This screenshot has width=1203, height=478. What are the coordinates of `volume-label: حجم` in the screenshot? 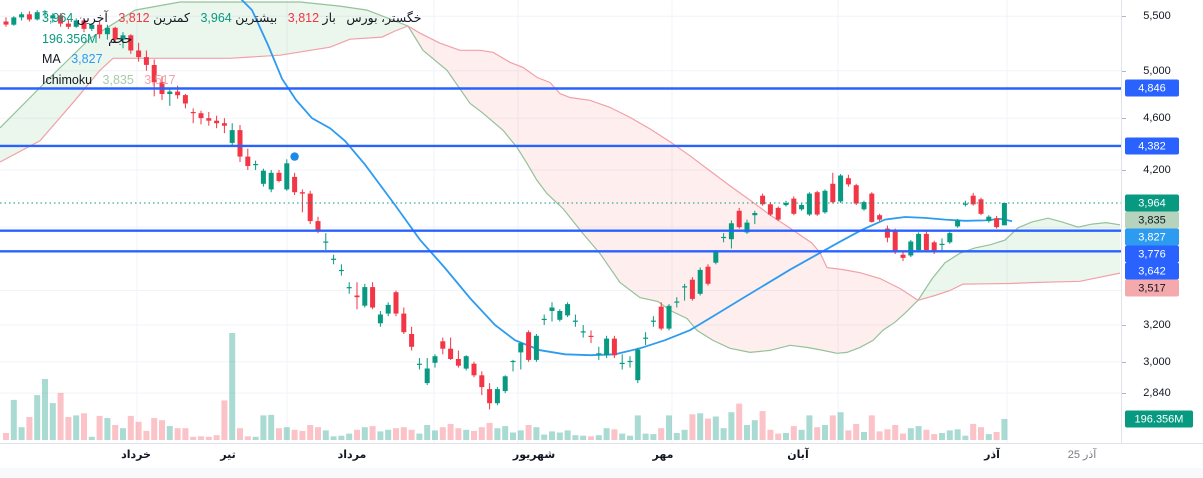 It's located at (120, 38).